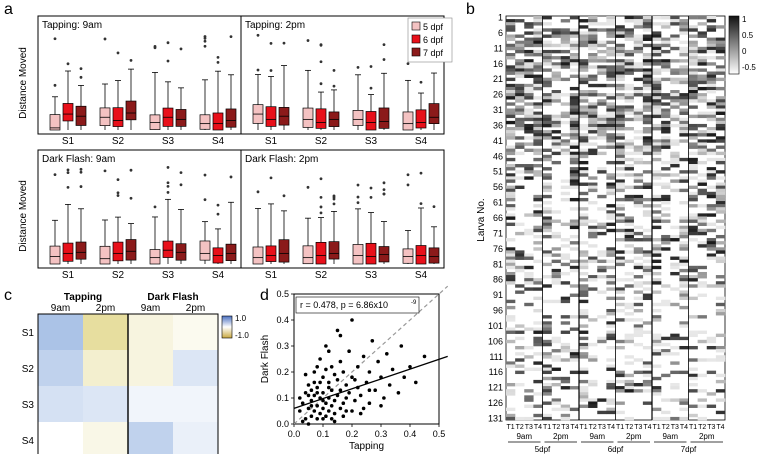  Describe the element at coordinates (496, 357) in the screenshot. I see `b-row-tick: 111` at that location.